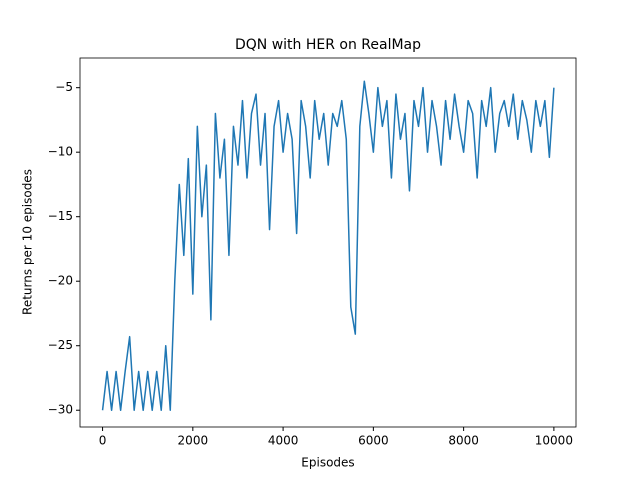 The width and height of the screenshot is (640, 484). I want to click on y-tick-label: −25, so click(60, 345).